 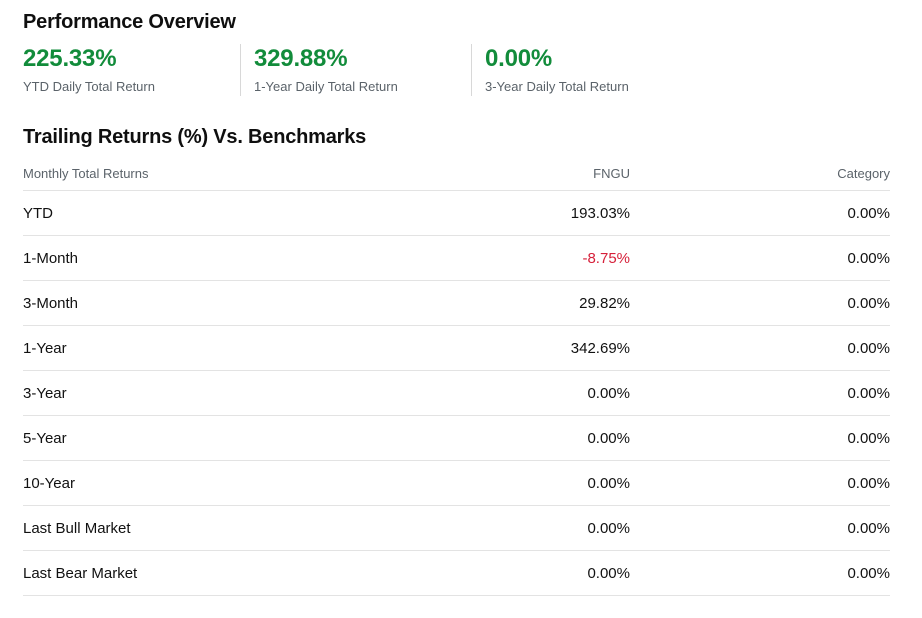 I want to click on period-cell: 10-Year, so click(x=223, y=483).